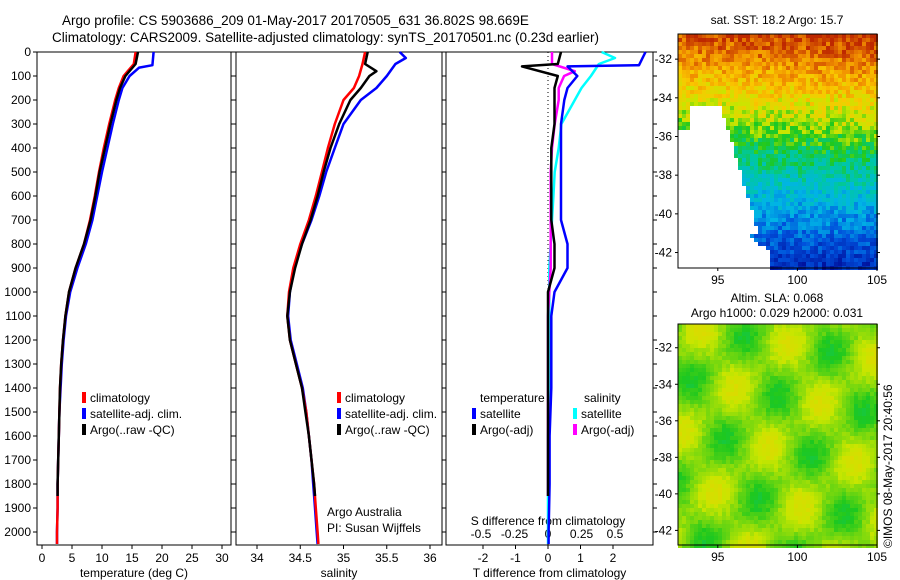 The width and height of the screenshot is (900, 580). Describe the element at coordinates (72, 558) in the screenshot. I see `x-tick-label: 5` at that location.